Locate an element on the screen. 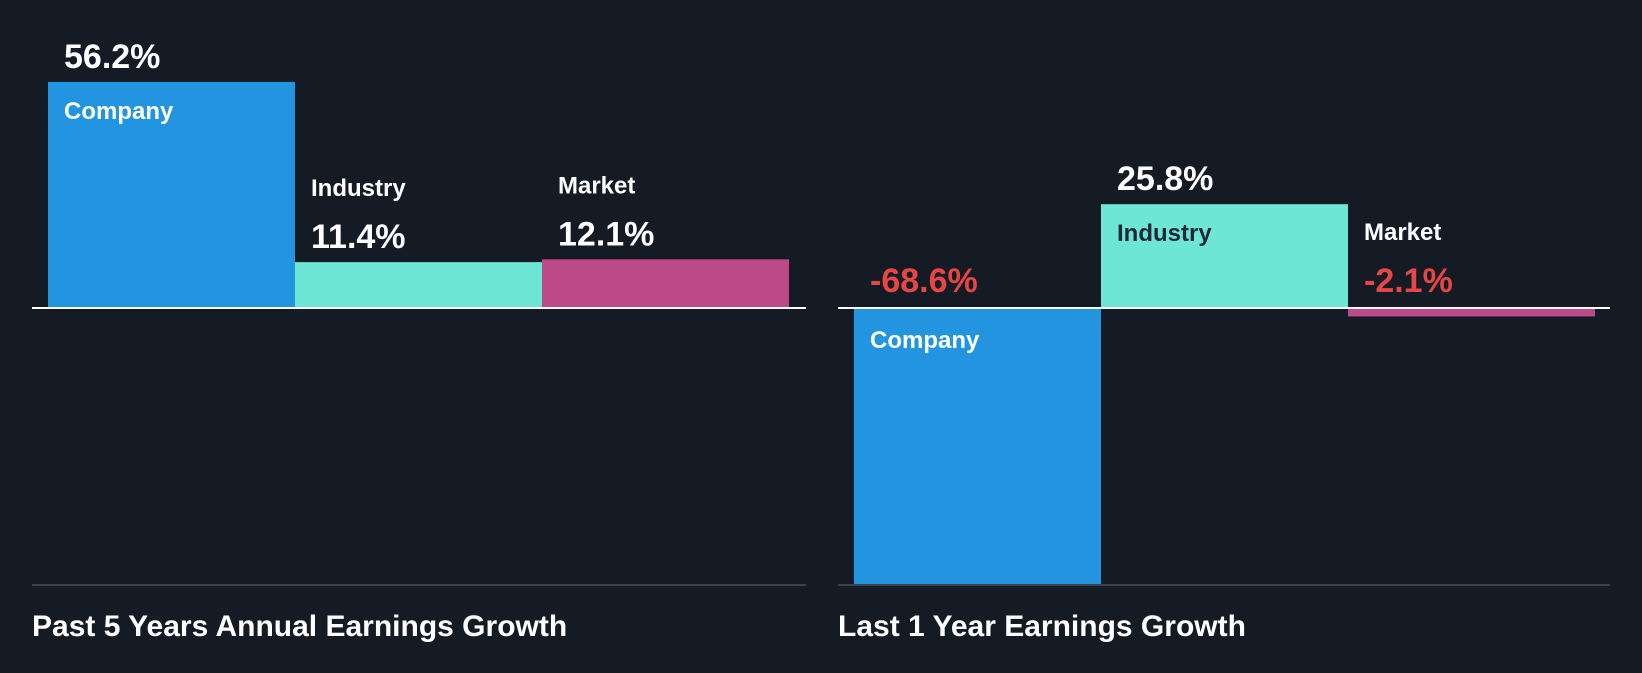 Image resolution: width=1642 pixels, height=673 pixels. value-label-market: -2.1% is located at coordinates (1408, 281).